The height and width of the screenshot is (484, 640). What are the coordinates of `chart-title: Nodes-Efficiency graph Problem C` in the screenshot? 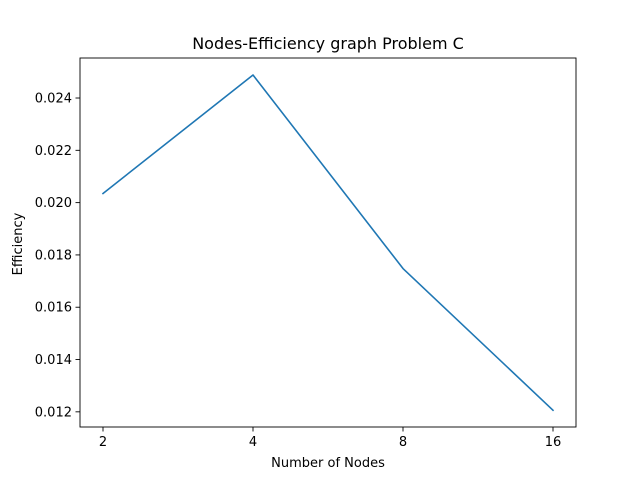 It's located at (328, 43).